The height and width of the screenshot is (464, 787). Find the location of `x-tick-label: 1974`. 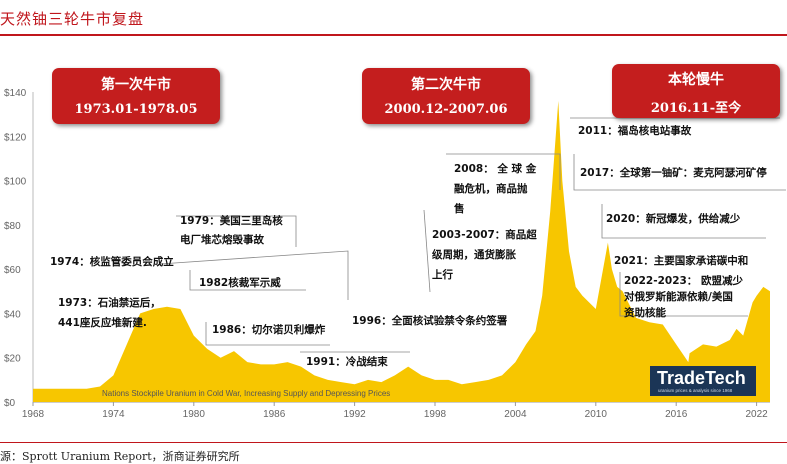

x-tick-label: 1974 is located at coordinates (113, 414).